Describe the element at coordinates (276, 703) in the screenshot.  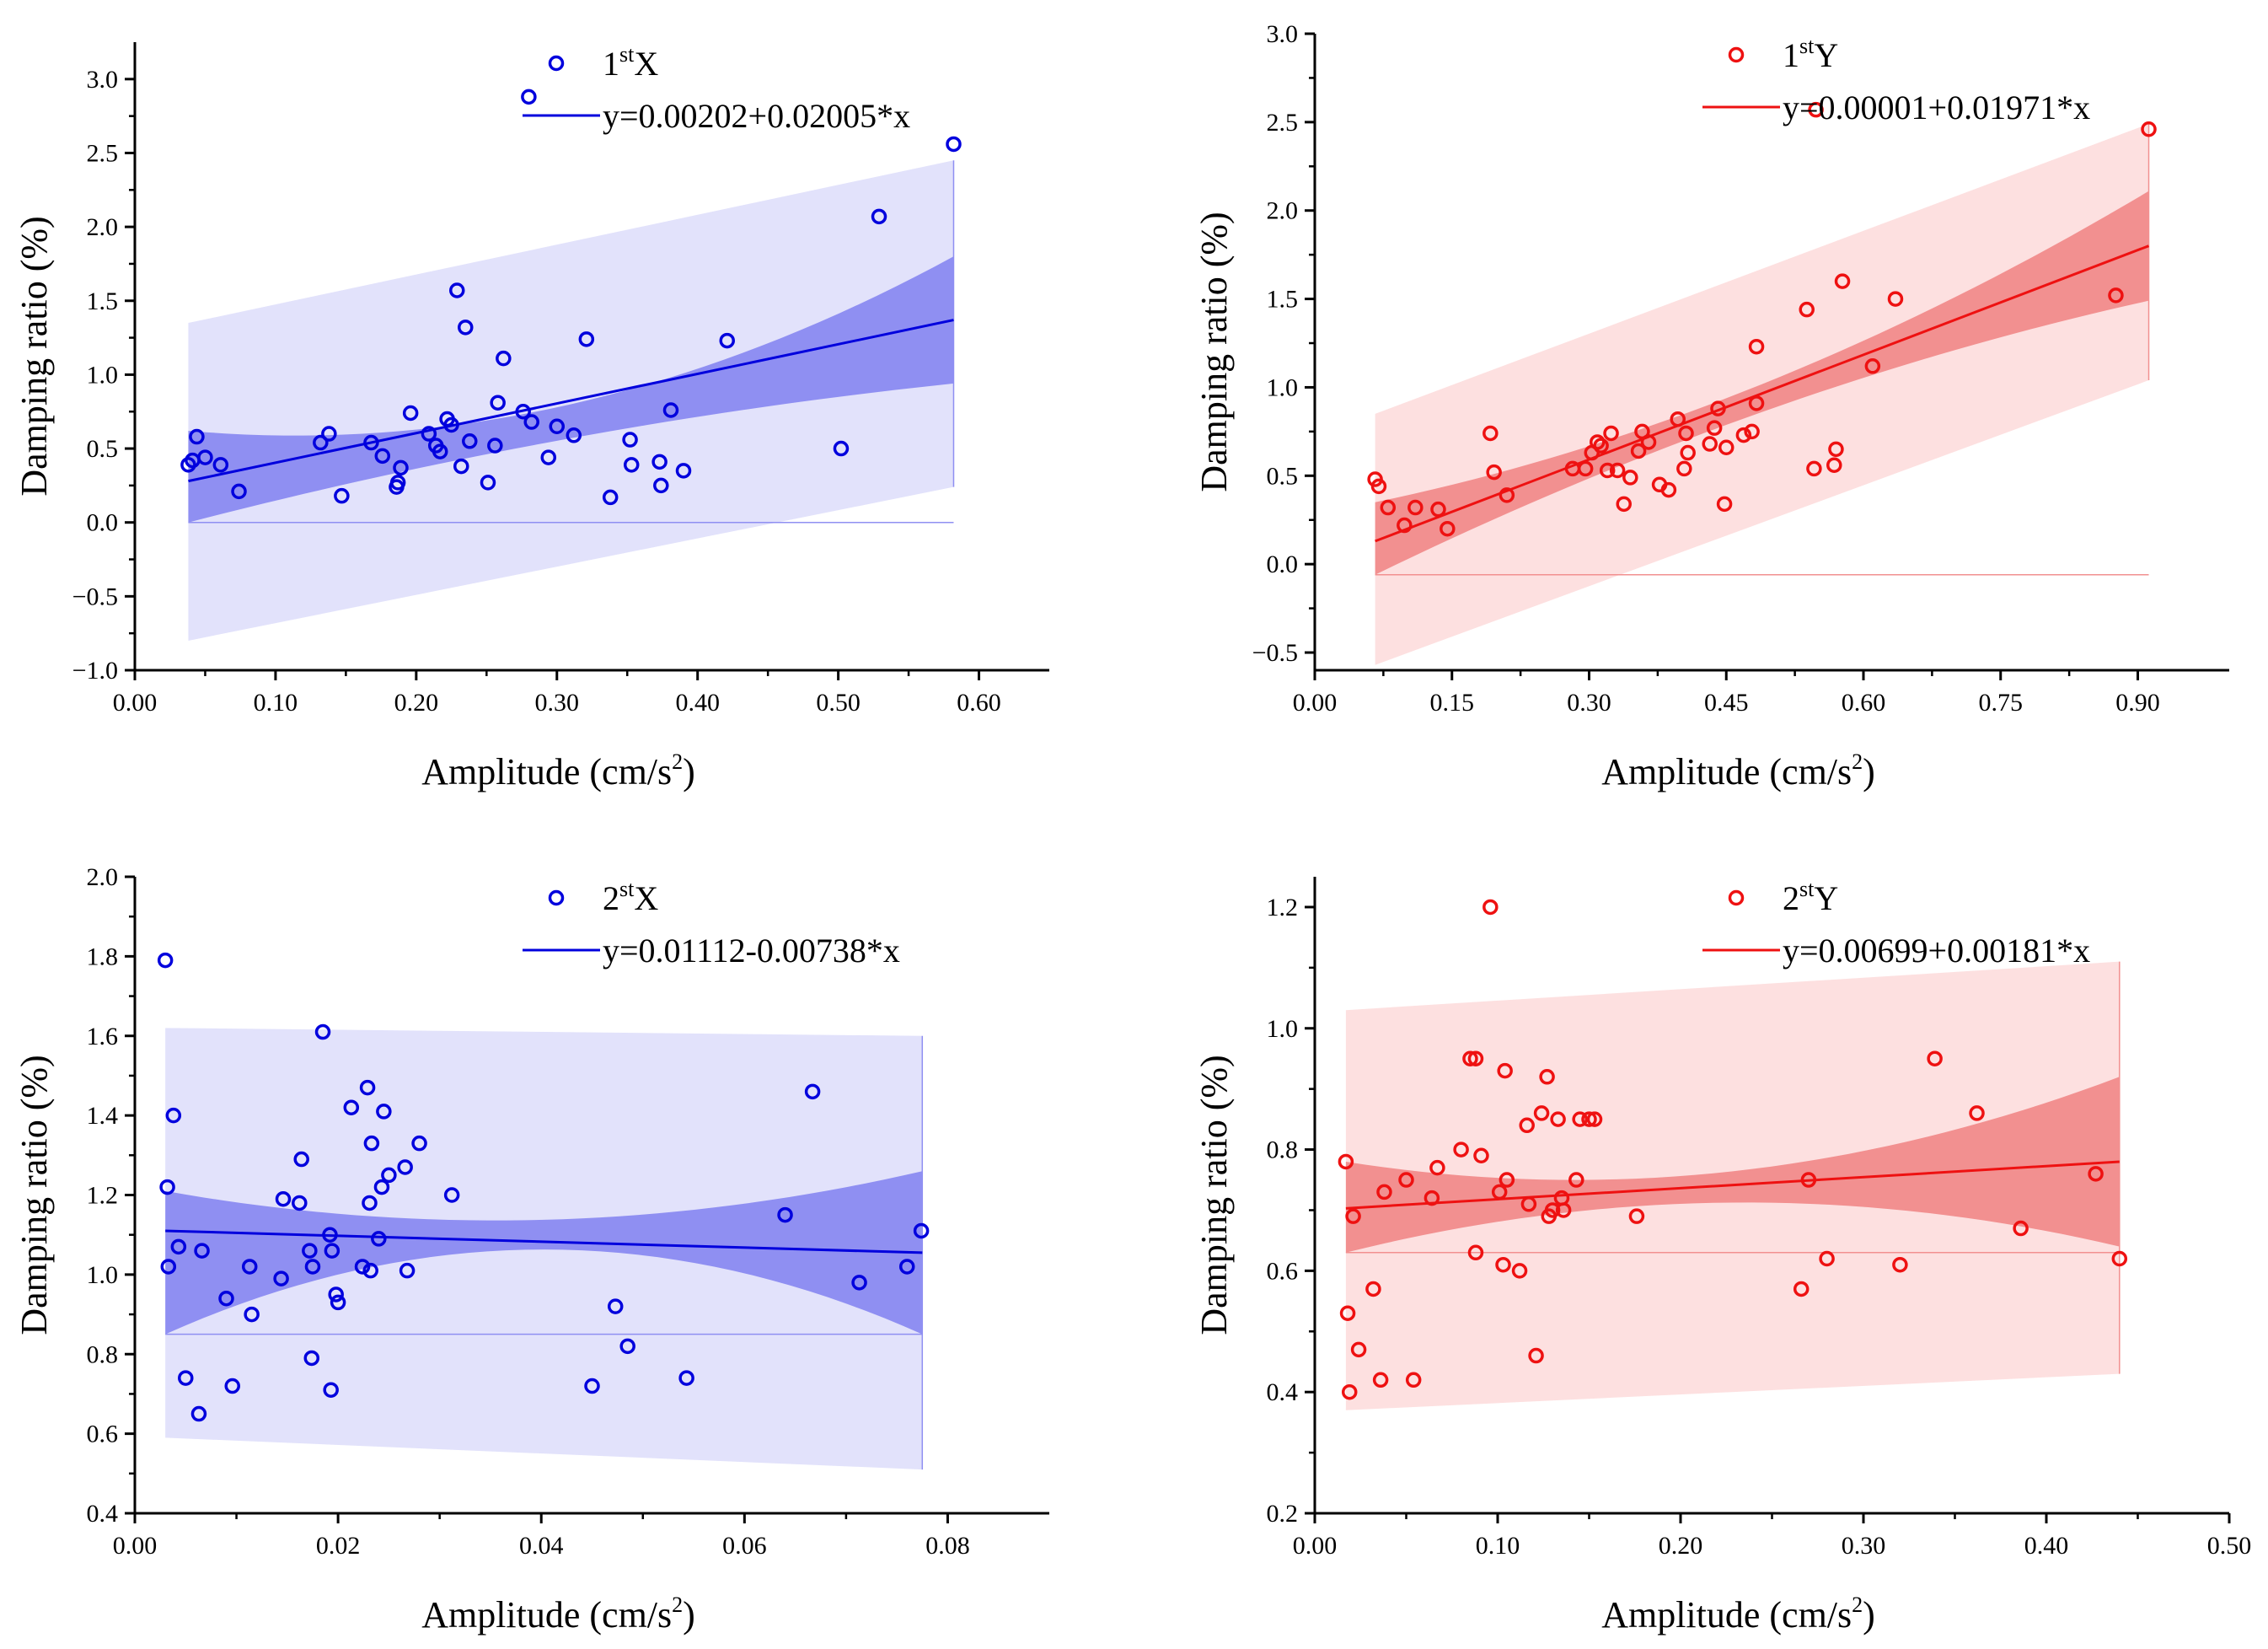
I see `x-tick-label: 0.10` at that location.